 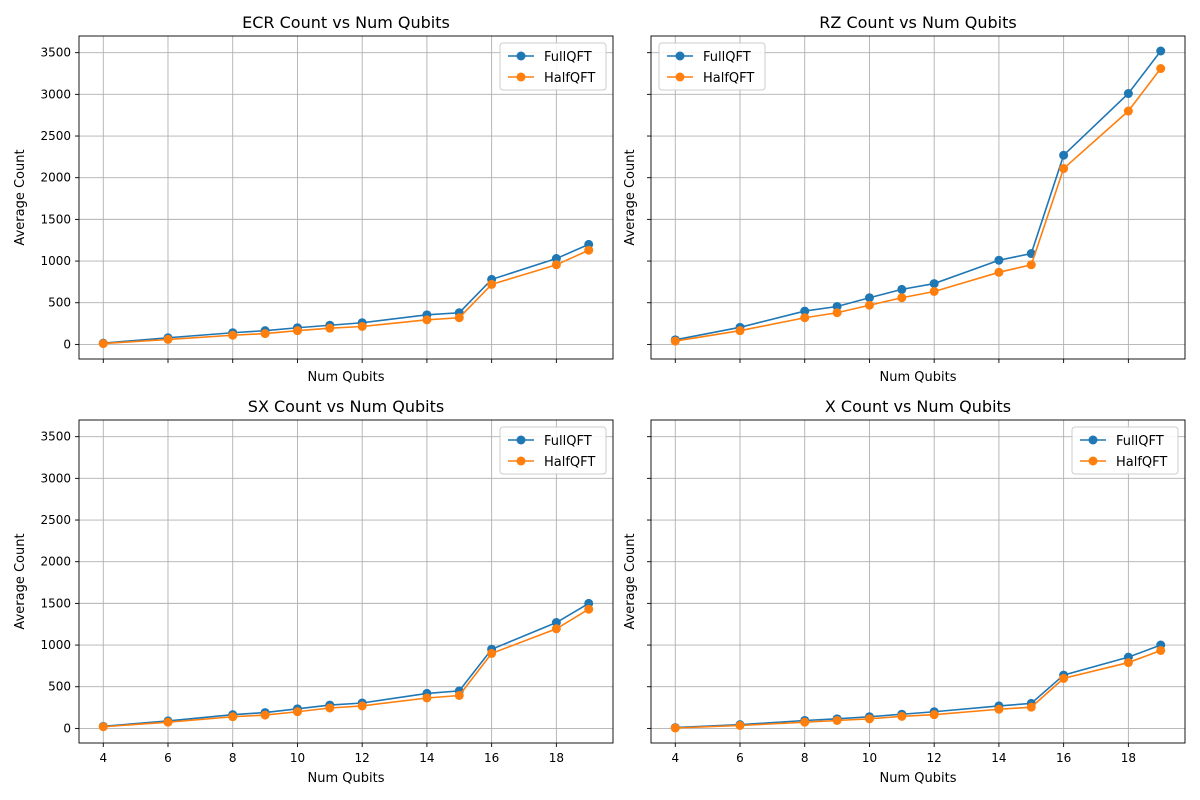 What do you see at coordinates (55, 562) in the screenshot?
I see `y-tick-label: 2000` at bounding box center [55, 562].